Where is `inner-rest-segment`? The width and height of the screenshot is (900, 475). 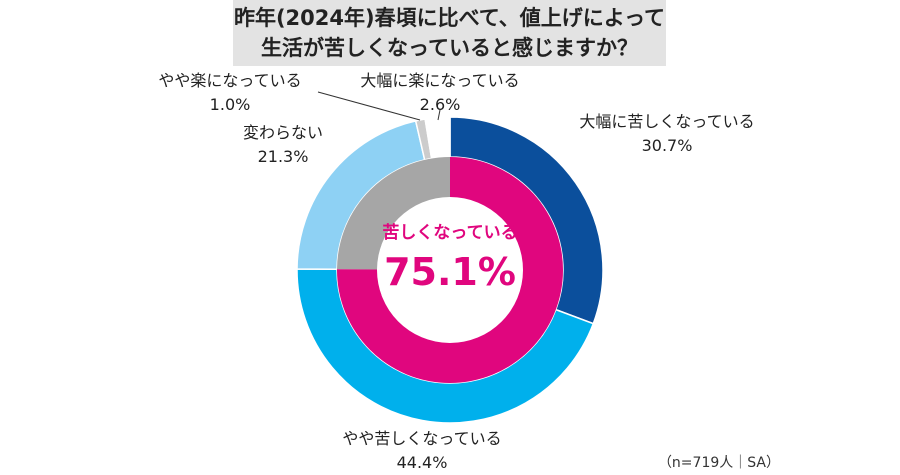
inner-rest-segment is located at coordinates (393, 213).